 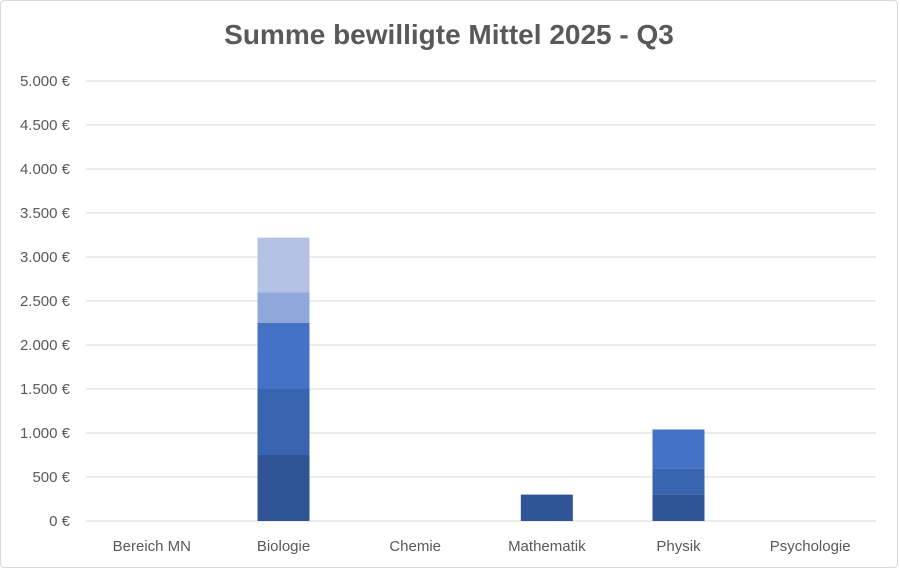 What do you see at coordinates (45, 125) in the screenshot?
I see `y-tick-label: 4.500 €` at bounding box center [45, 125].